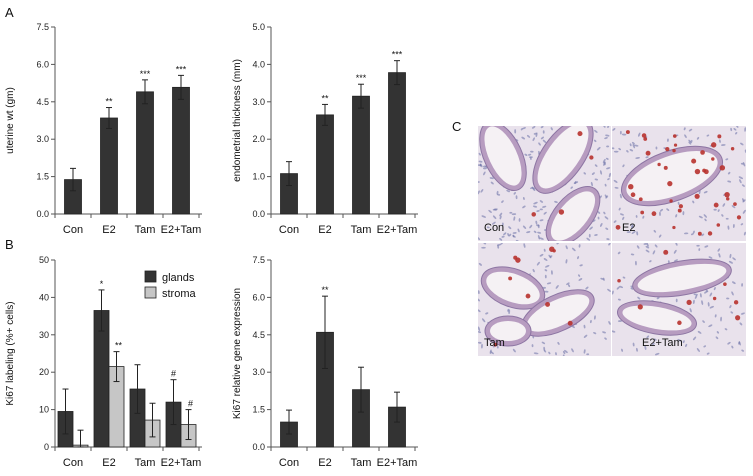 This screenshot has width=753, height=476. What do you see at coordinates (145, 74) in the screenshot?
I see `significance-marker: ***` at bounding box center [145, 74].